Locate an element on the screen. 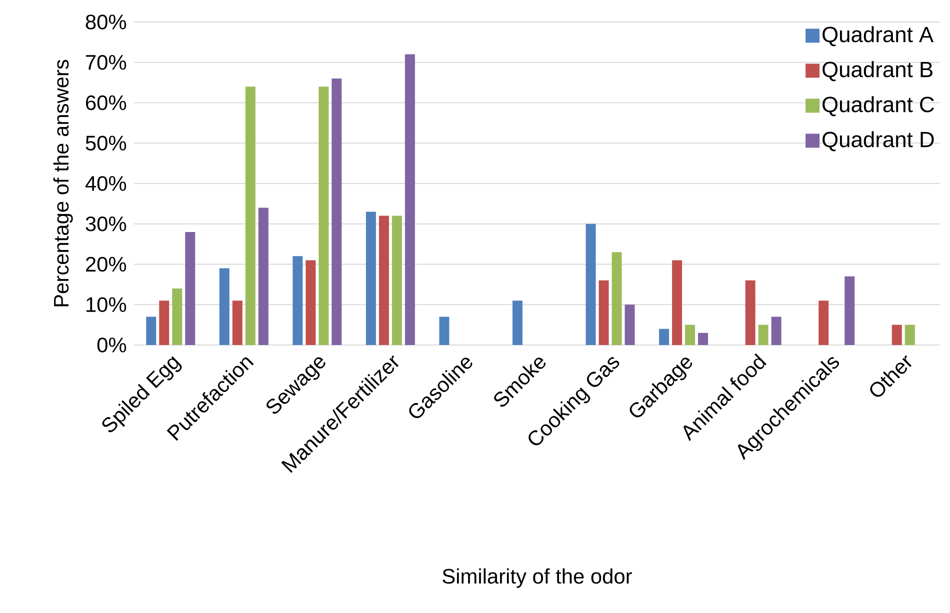 This screenshot has width=950, height=613. y-tick-label: 30% is located at coordinates (106, 224).